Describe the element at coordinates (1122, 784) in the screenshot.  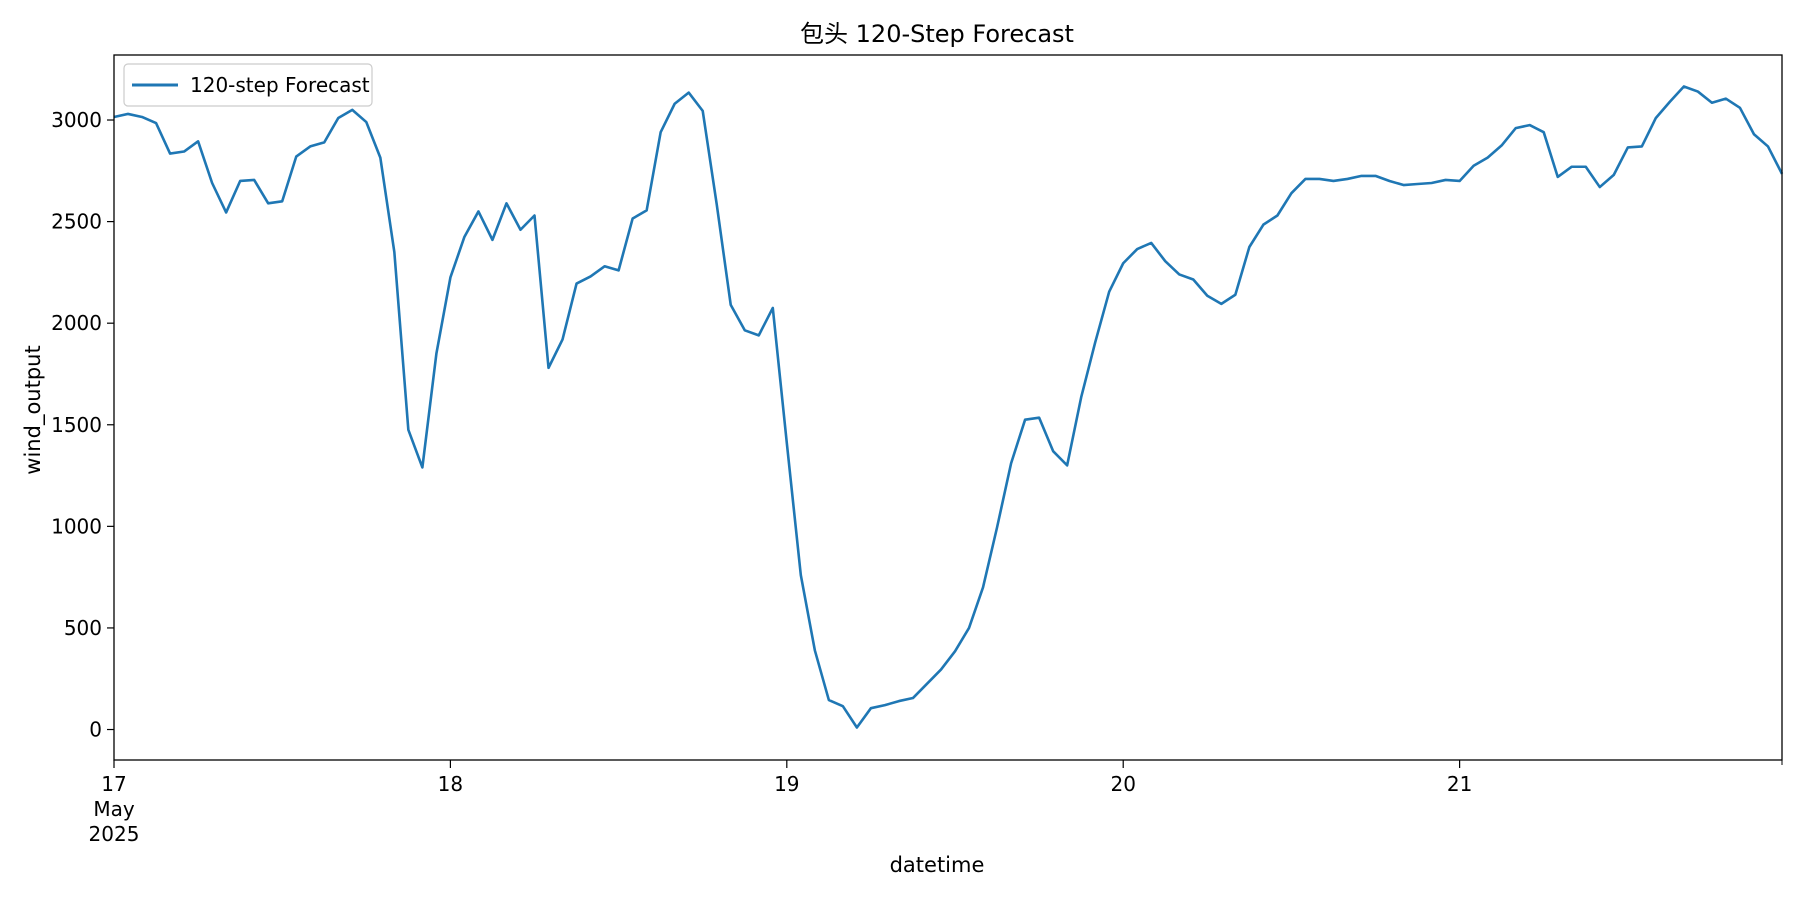
I see `x-tick-label: 20` at that location.